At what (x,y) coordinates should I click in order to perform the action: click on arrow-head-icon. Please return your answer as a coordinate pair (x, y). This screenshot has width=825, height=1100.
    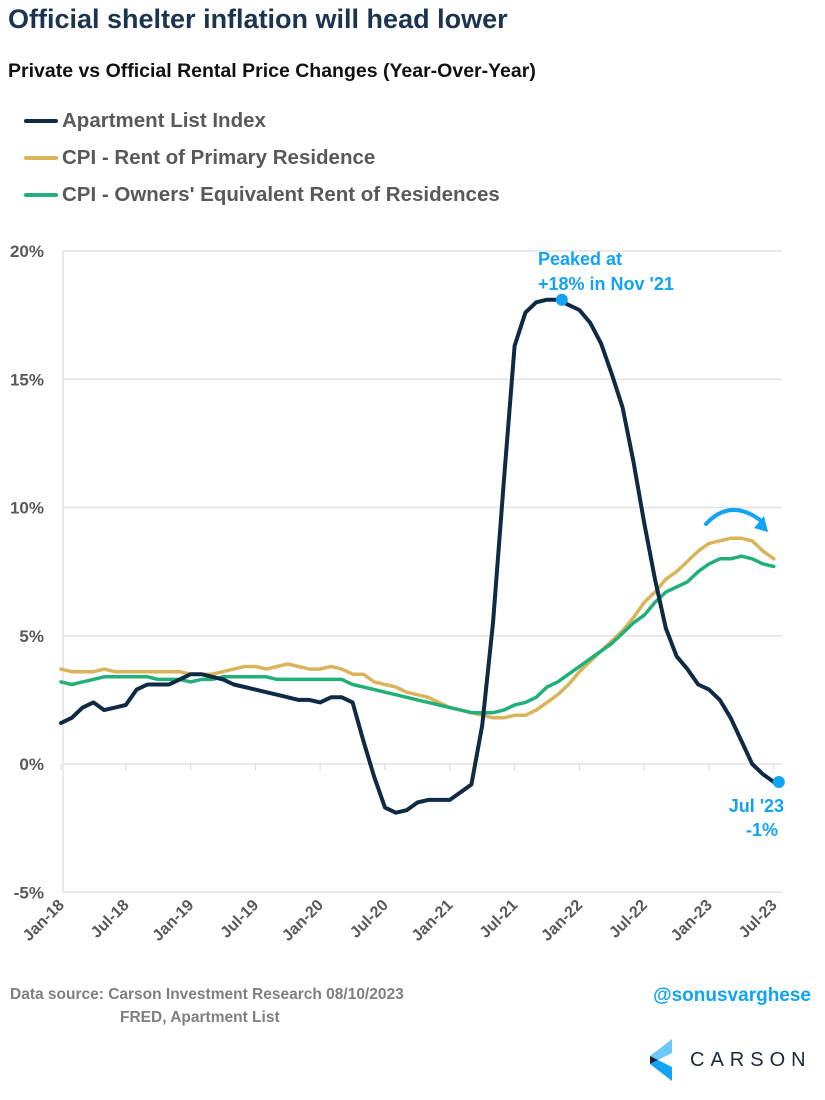
    Looking at the image, I should click on (761, 524).